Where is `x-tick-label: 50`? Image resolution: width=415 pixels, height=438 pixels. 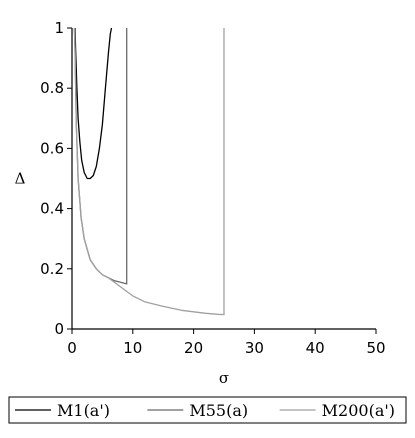
x-tick-label: 50 is located at coordinates (375, 348).